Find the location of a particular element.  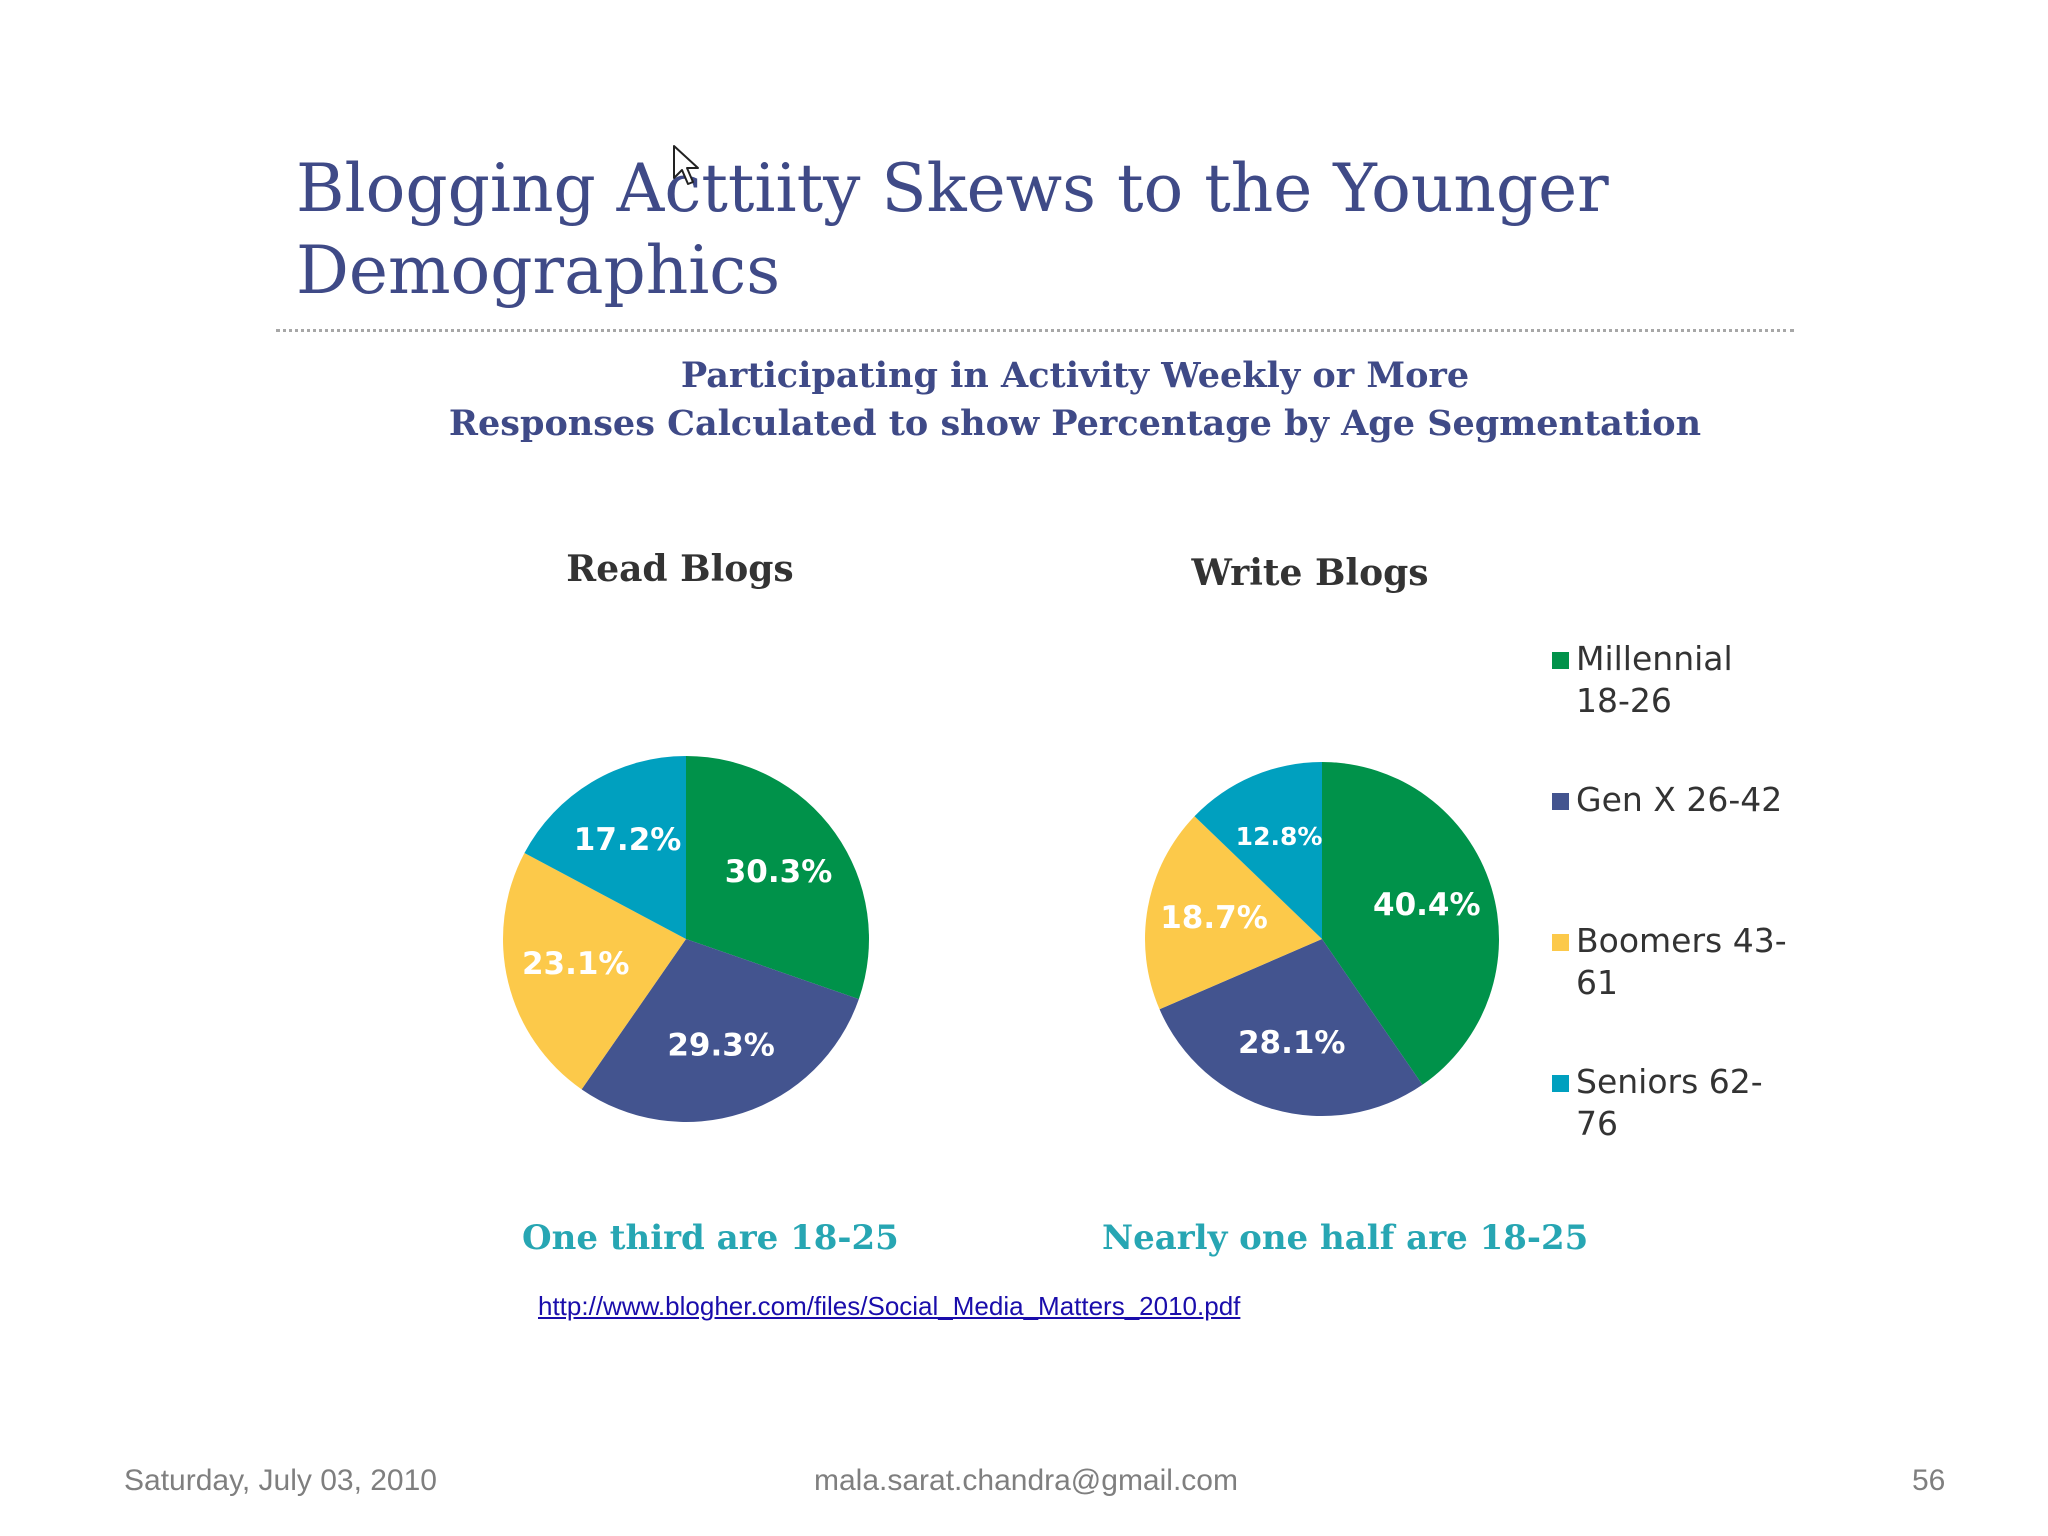

write-blogs-label-boomers: 18.7% is located at coordinates (1214, 918).